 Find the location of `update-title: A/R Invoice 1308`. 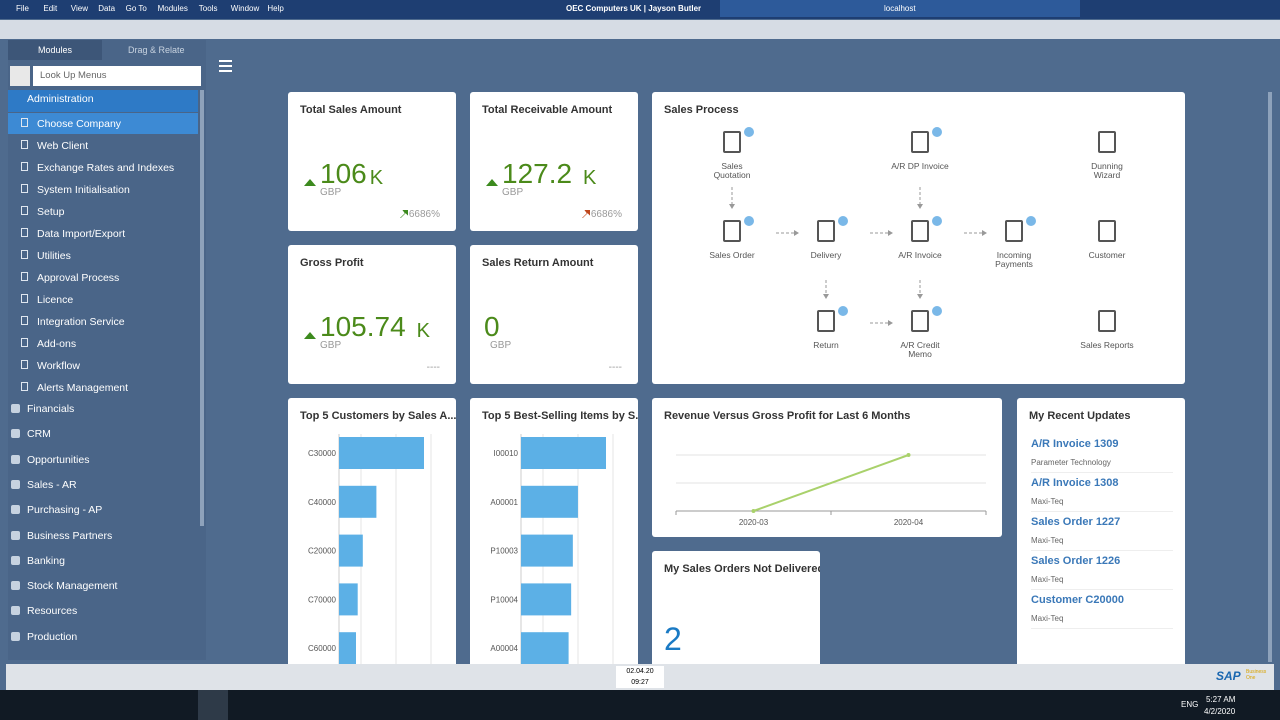

update-title: A/R Invoice 1308 is located at coordinates (1075, 483).